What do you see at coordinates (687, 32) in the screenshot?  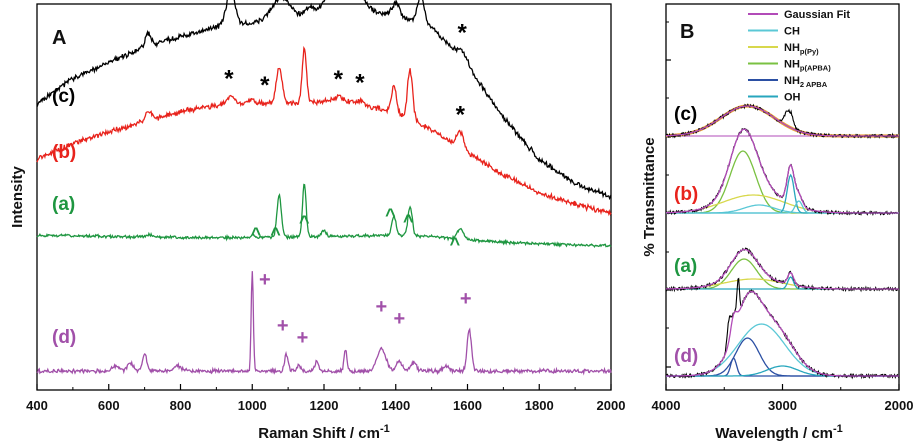 I see `panel-b-letter: B` at bounding box center [687, 32].